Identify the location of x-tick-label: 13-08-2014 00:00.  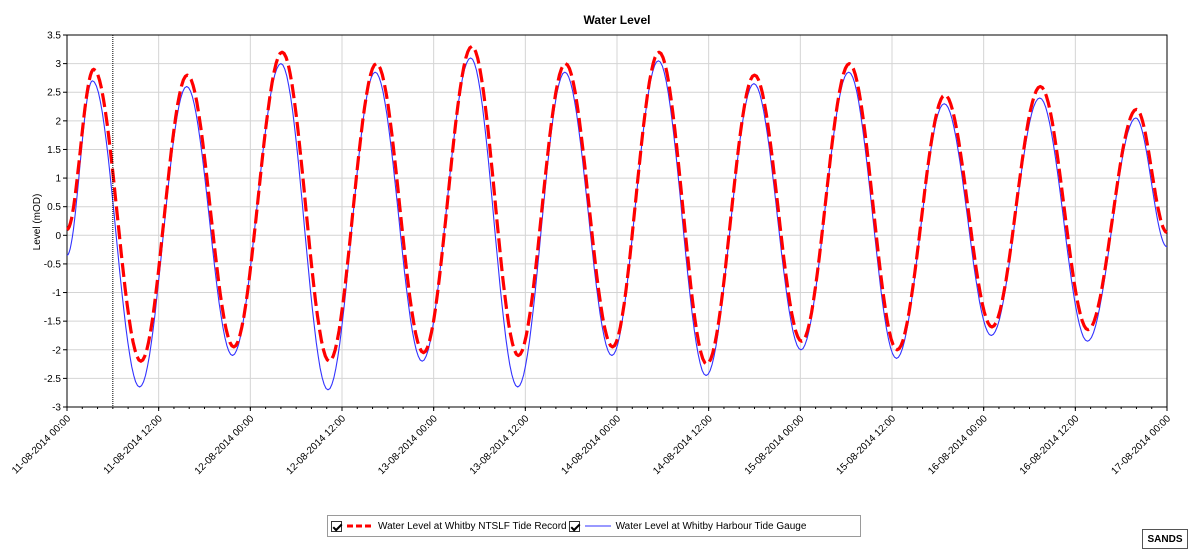
(408, 445).